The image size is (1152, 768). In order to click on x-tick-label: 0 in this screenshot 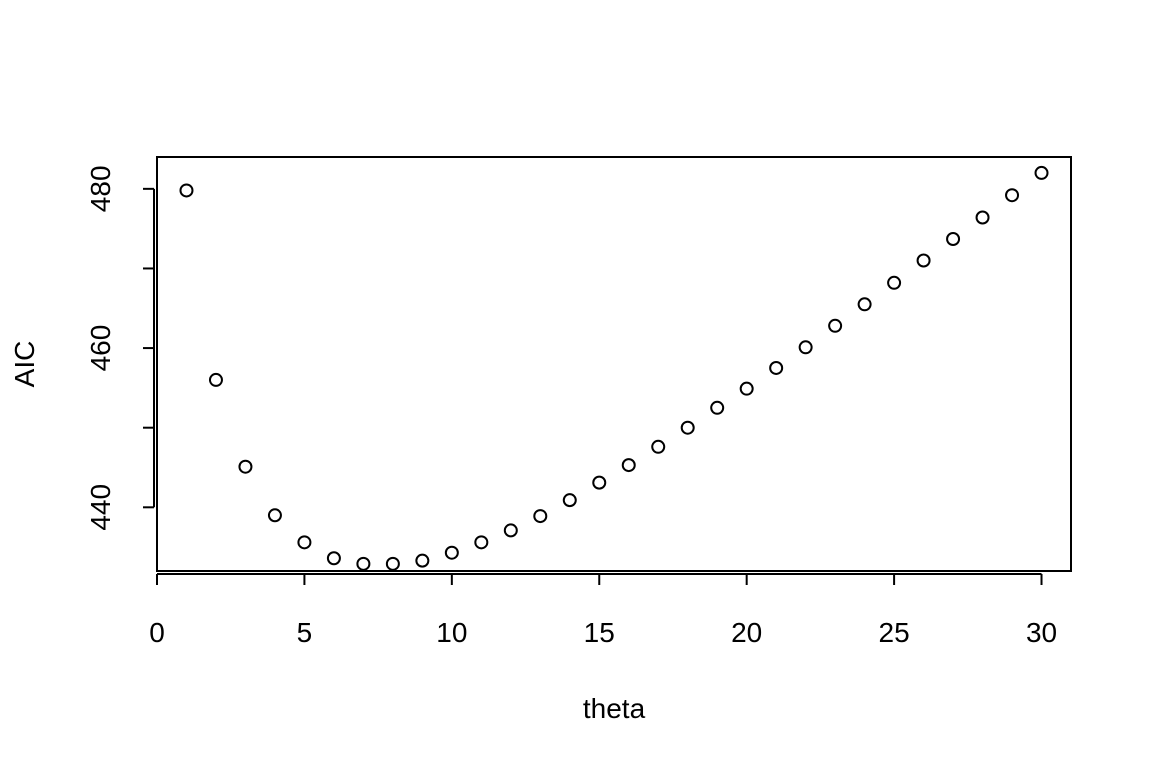, I will do `click(157, 632)`.